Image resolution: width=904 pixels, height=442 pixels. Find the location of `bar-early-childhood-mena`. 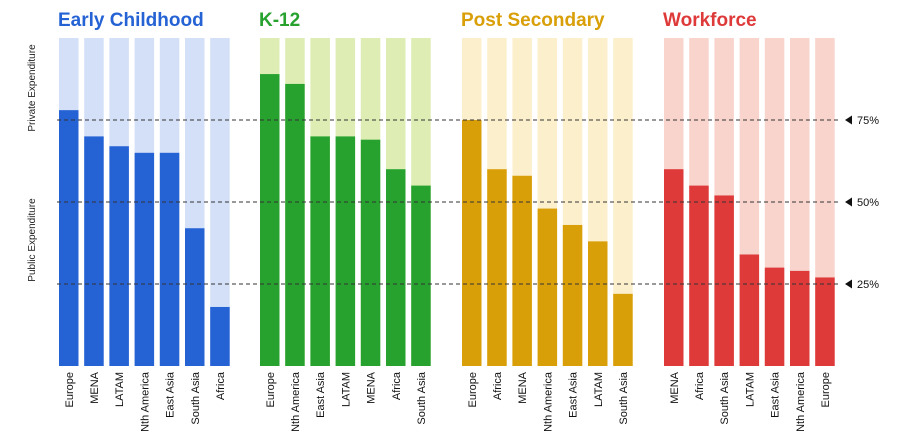

bar-early-childhood-mena is located at coordinates (94, 251).